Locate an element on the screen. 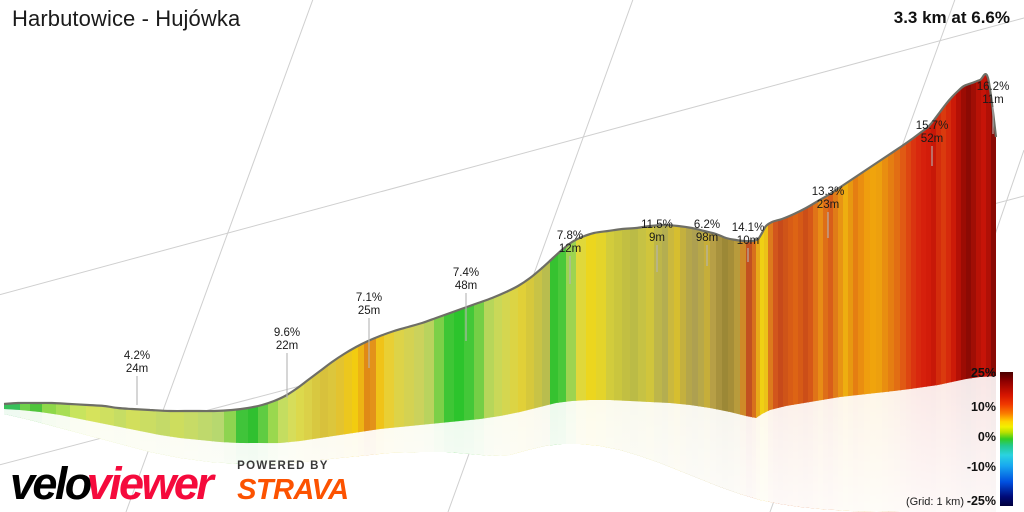 This screenshot has height=512, width=1024. logo-viewer-text: viewer is located at coordinates (150, 483).